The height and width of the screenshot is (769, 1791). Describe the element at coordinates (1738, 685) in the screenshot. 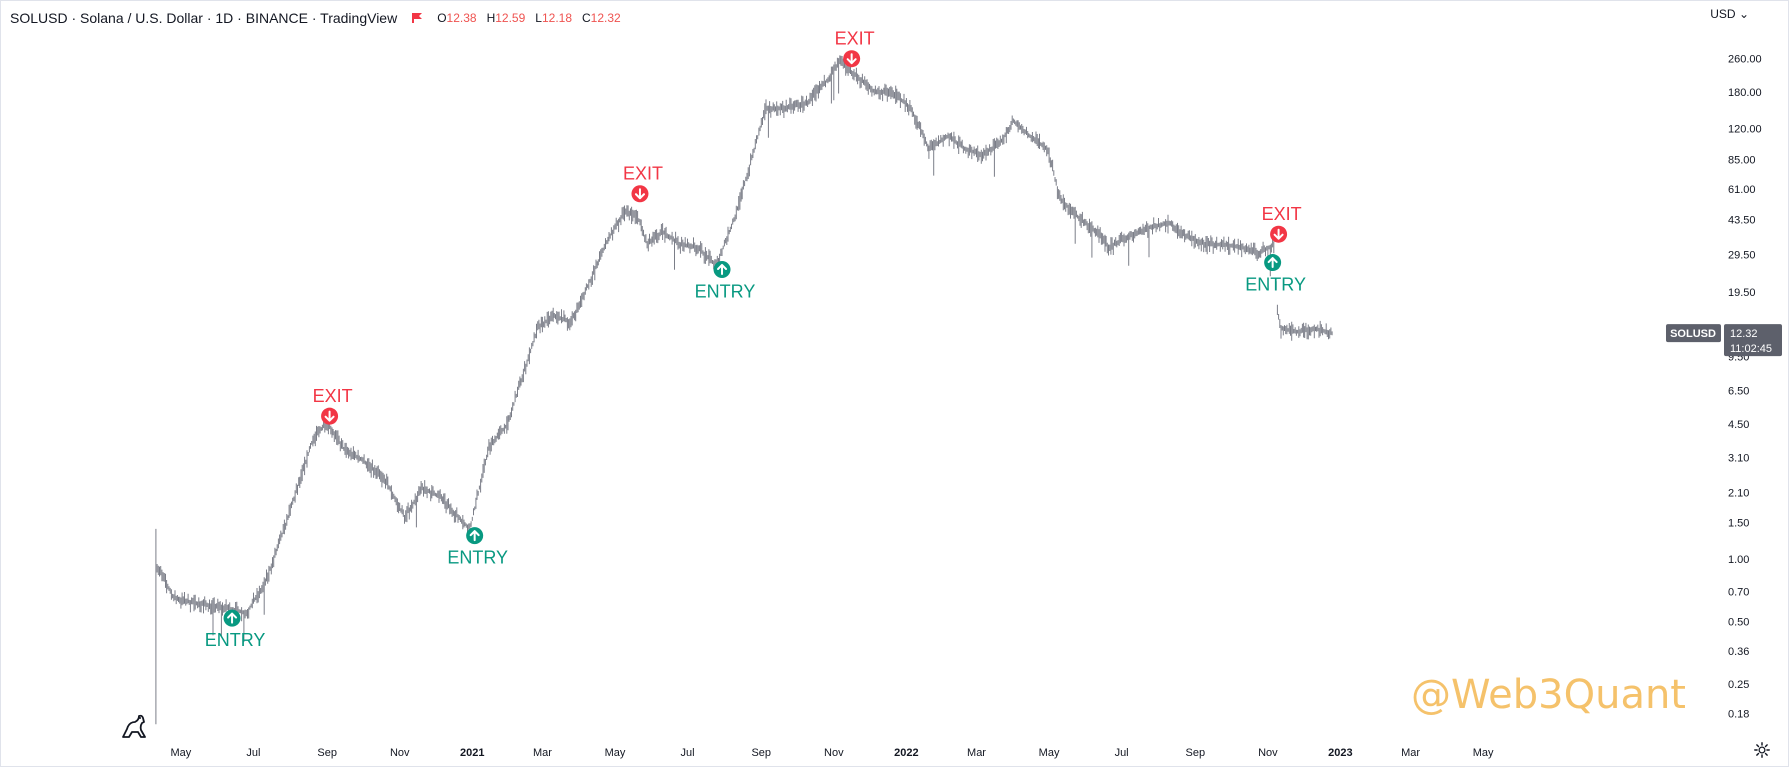

I see `y-tick-label: 0.25` at that location.